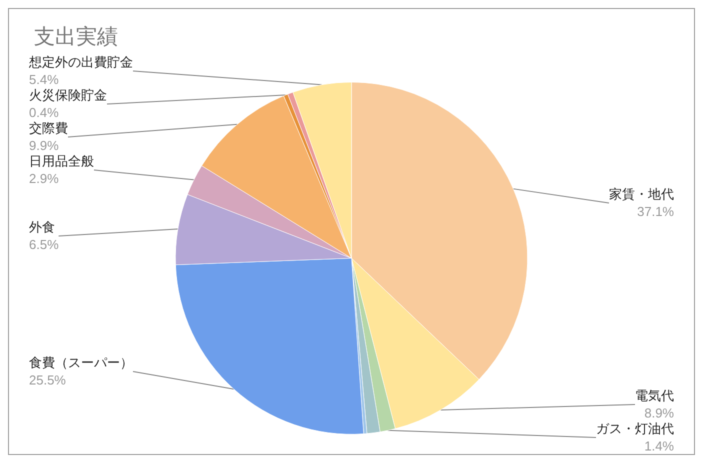 The height and width of the screenshot is (463, 703). What do you see at coordinates (44, 244) in the screenshot?
I see `data-label: 6.5%` at bounding box center [44, 244].